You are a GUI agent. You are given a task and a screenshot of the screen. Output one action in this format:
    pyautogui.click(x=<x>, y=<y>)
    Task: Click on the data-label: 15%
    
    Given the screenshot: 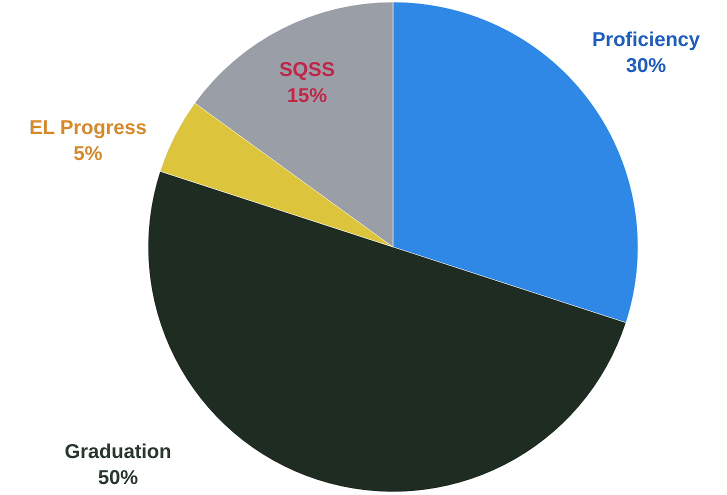 What is the action you would take?
    pyautogui.click(x=307, y=96)
    